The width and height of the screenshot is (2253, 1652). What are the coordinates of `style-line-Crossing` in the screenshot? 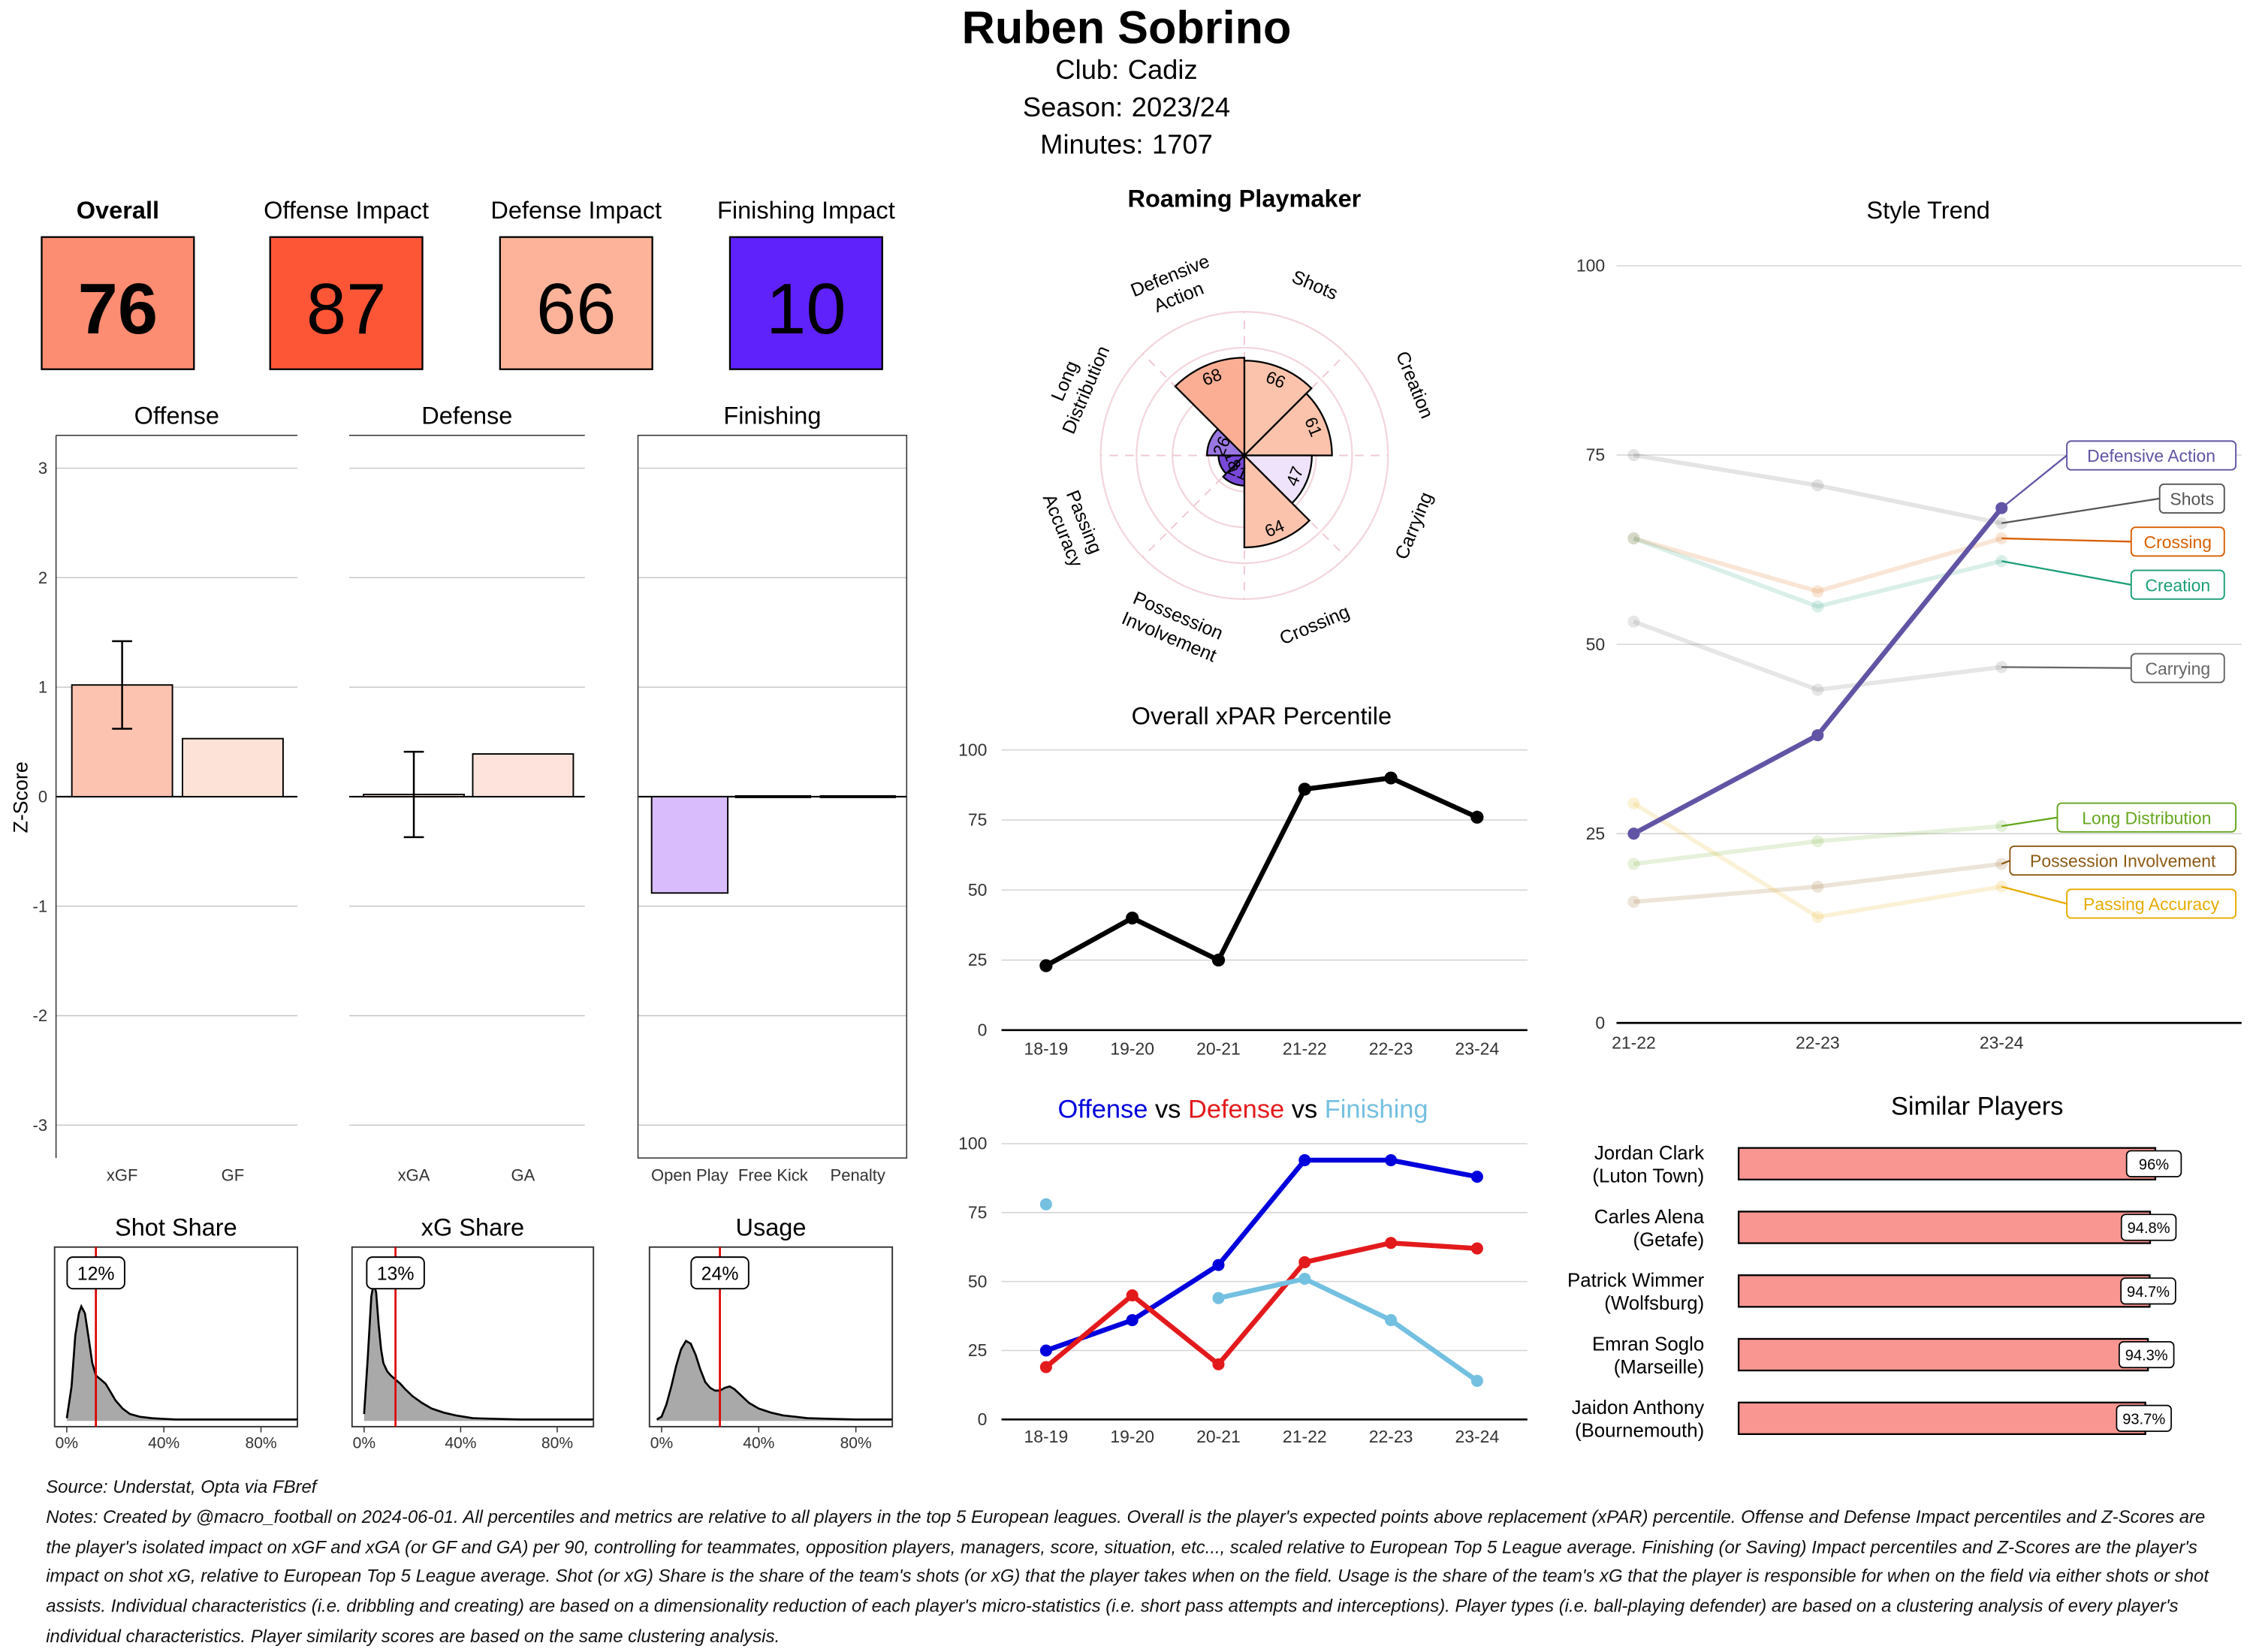 It's located at (1818, 565).